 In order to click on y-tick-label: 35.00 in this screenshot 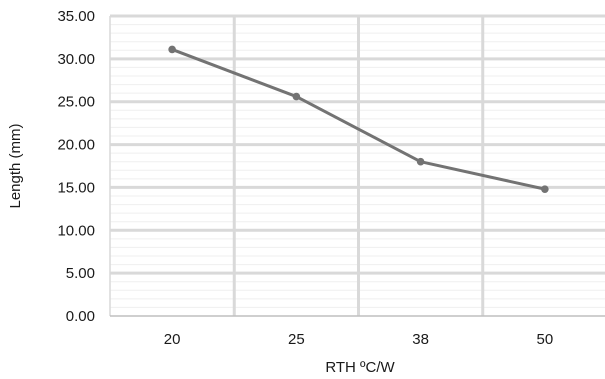, I will do `click(76, 16)`.